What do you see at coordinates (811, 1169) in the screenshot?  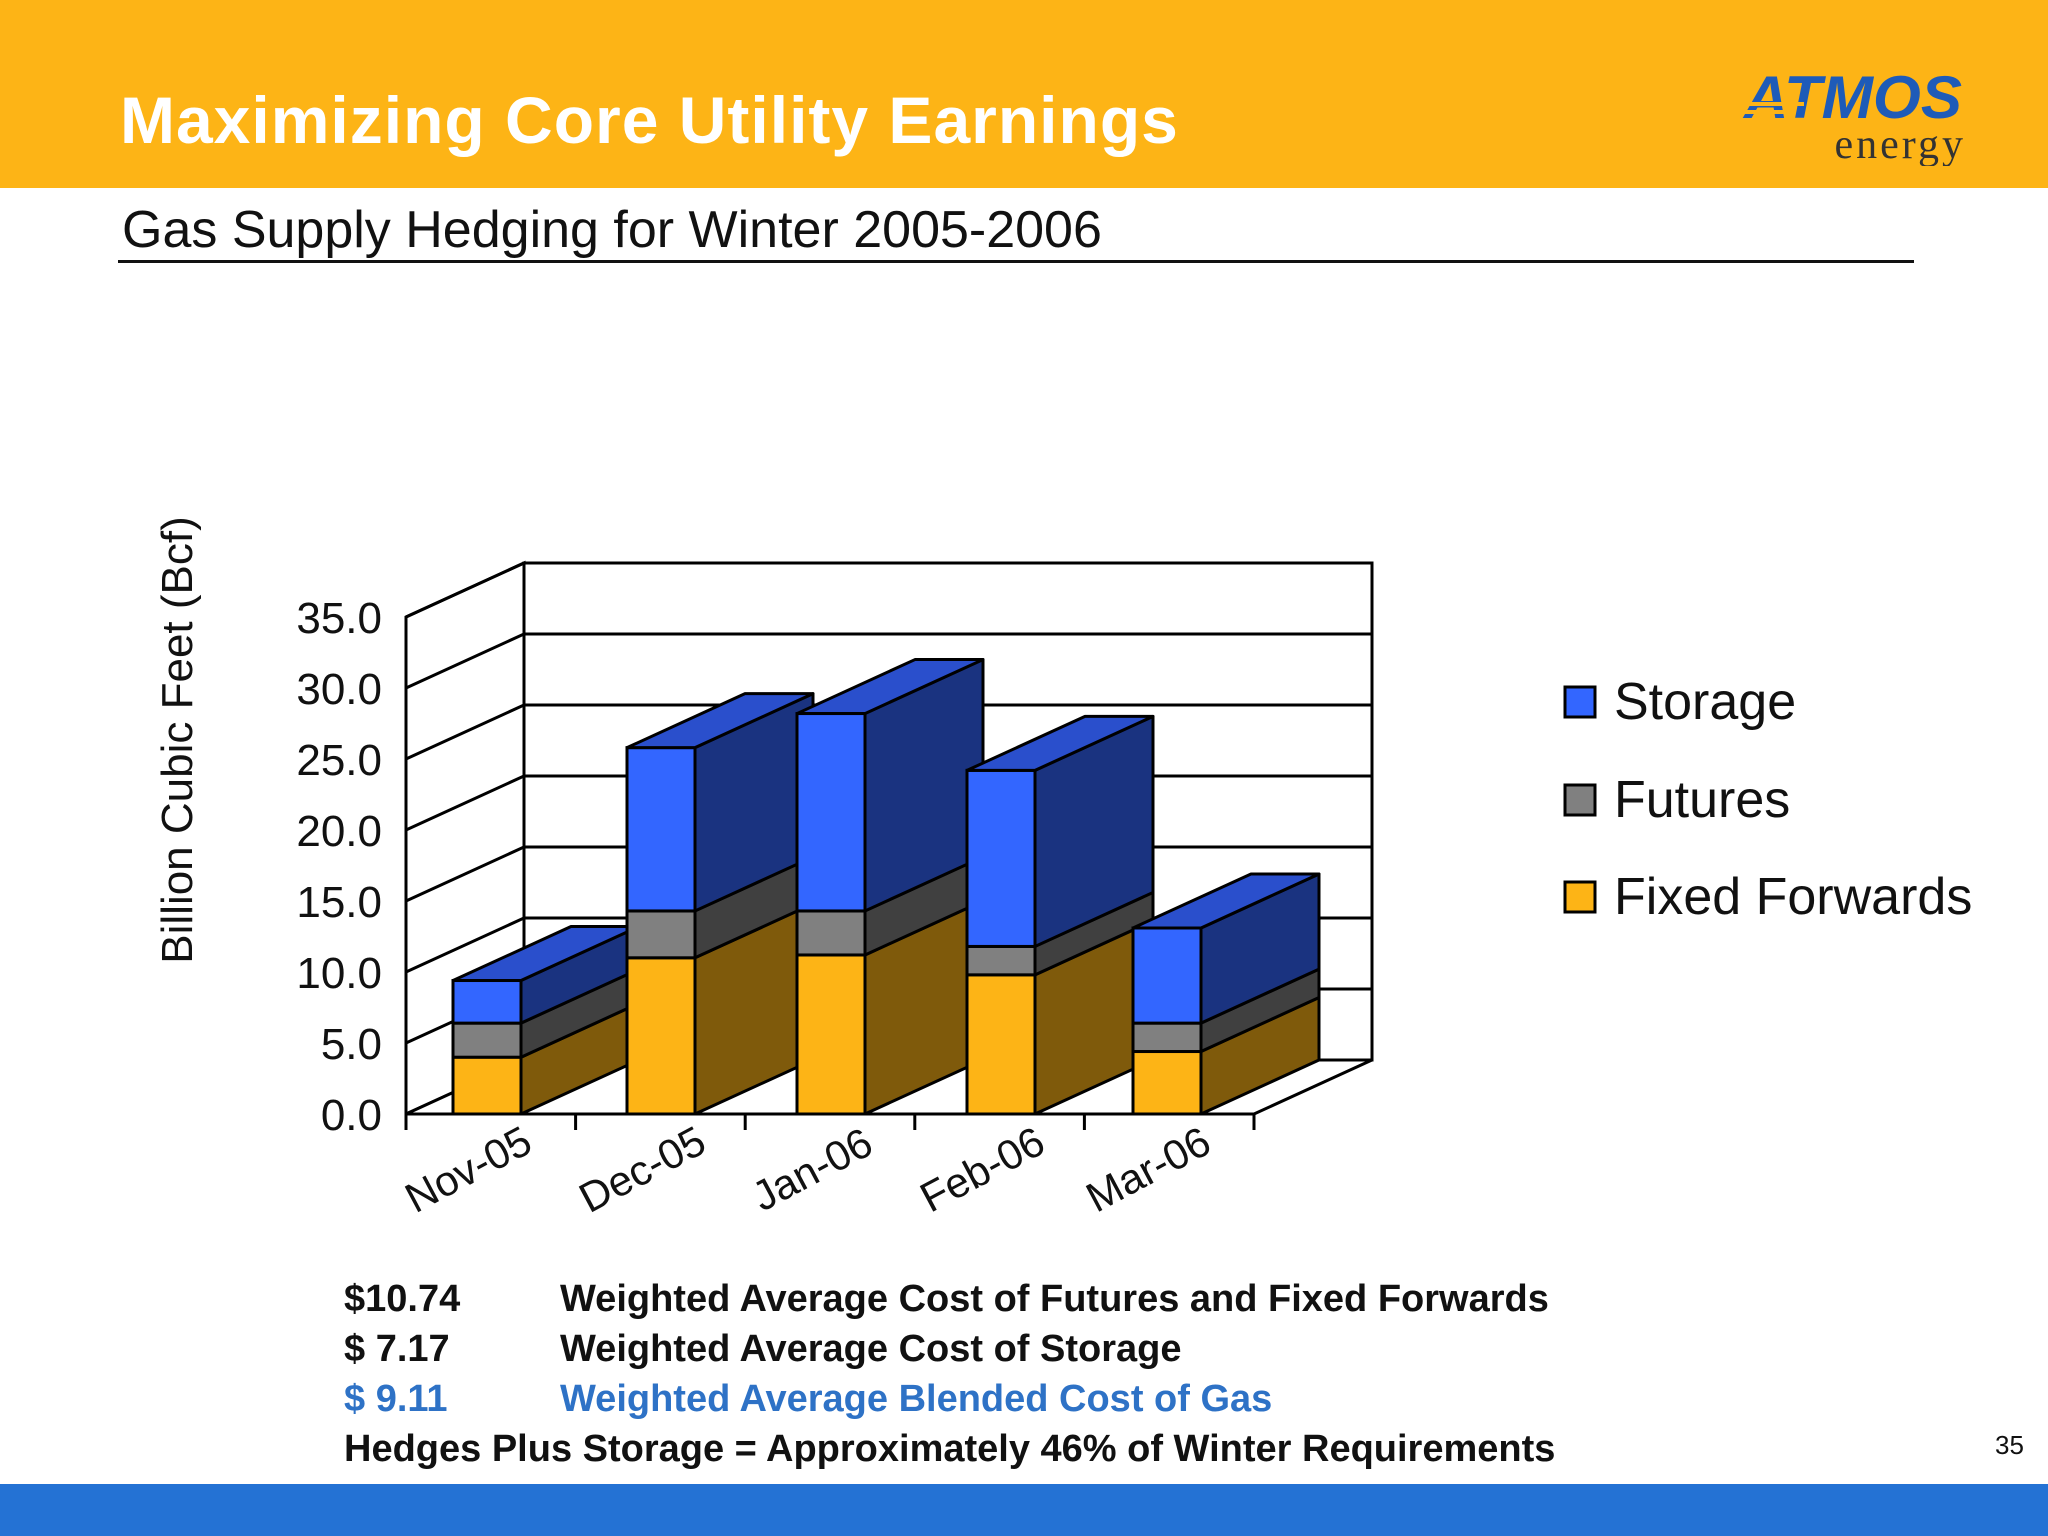 I see `x-tick-label: Jan-06` at bounding box center [811, 1169].